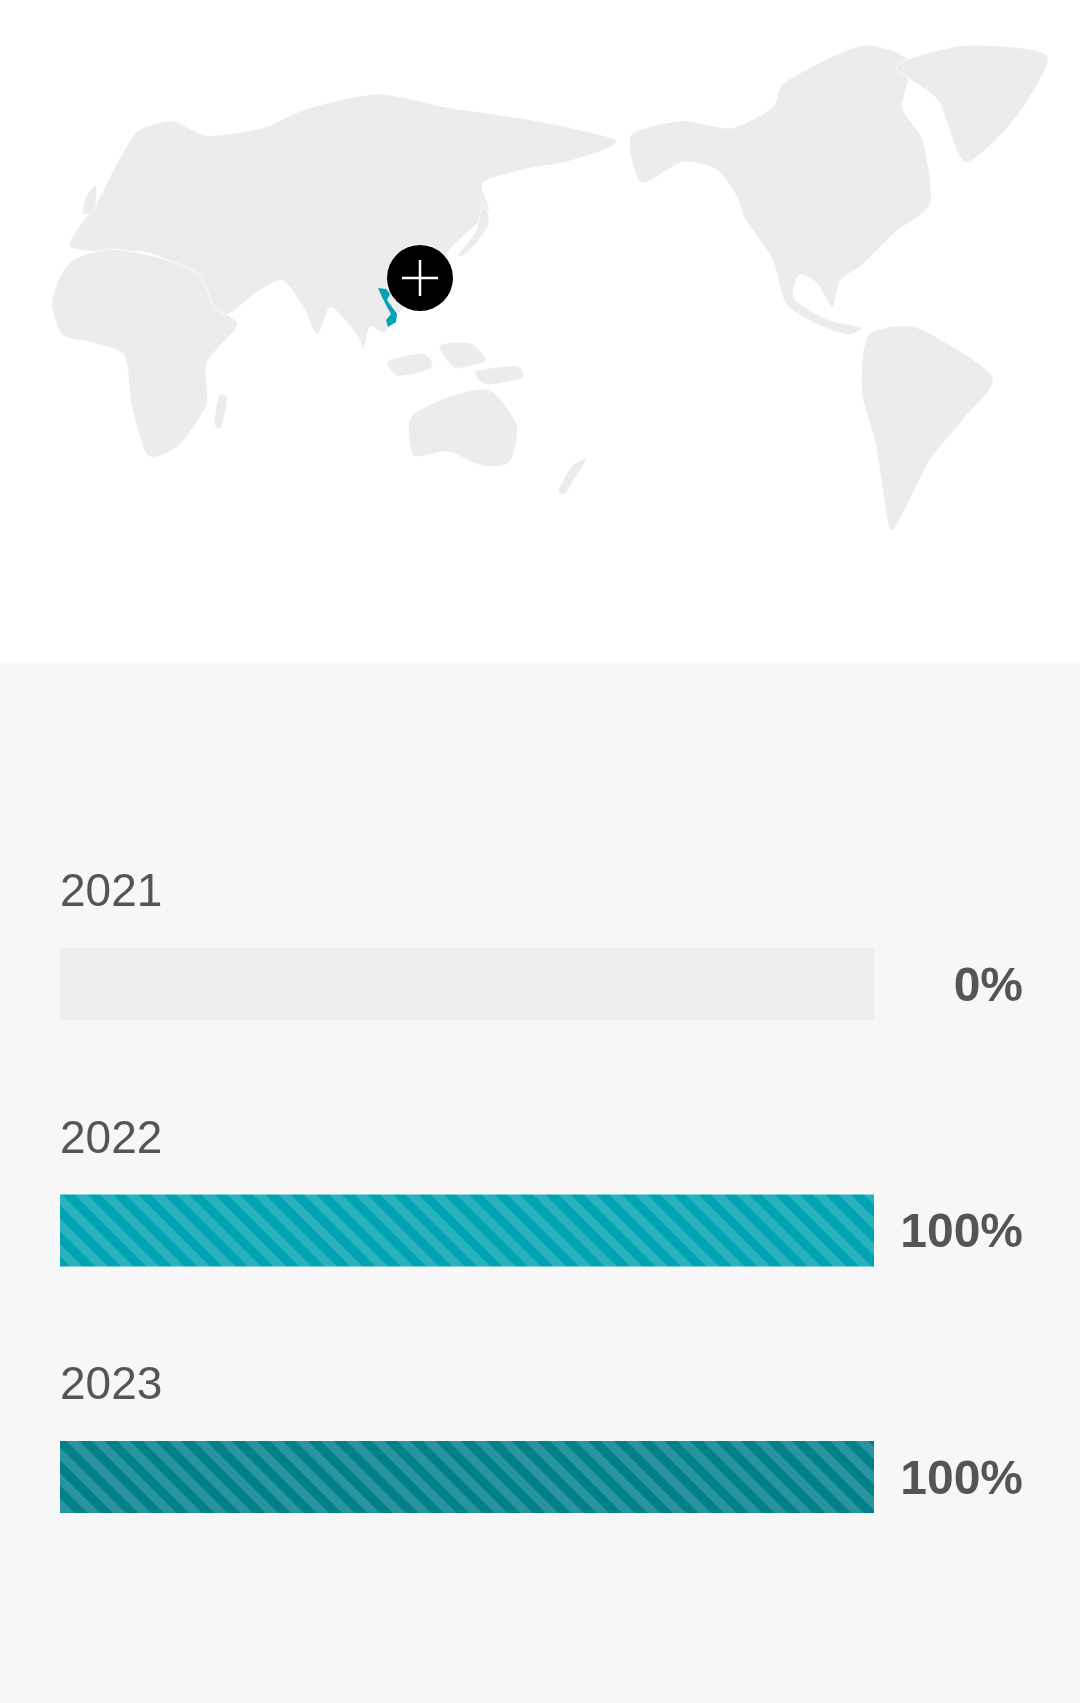 This screenshot has width=1080, height=1703. Describe the element at coordinates (111, 1136) in the screenshot. I see `y-tick-label: 2022` at that location.